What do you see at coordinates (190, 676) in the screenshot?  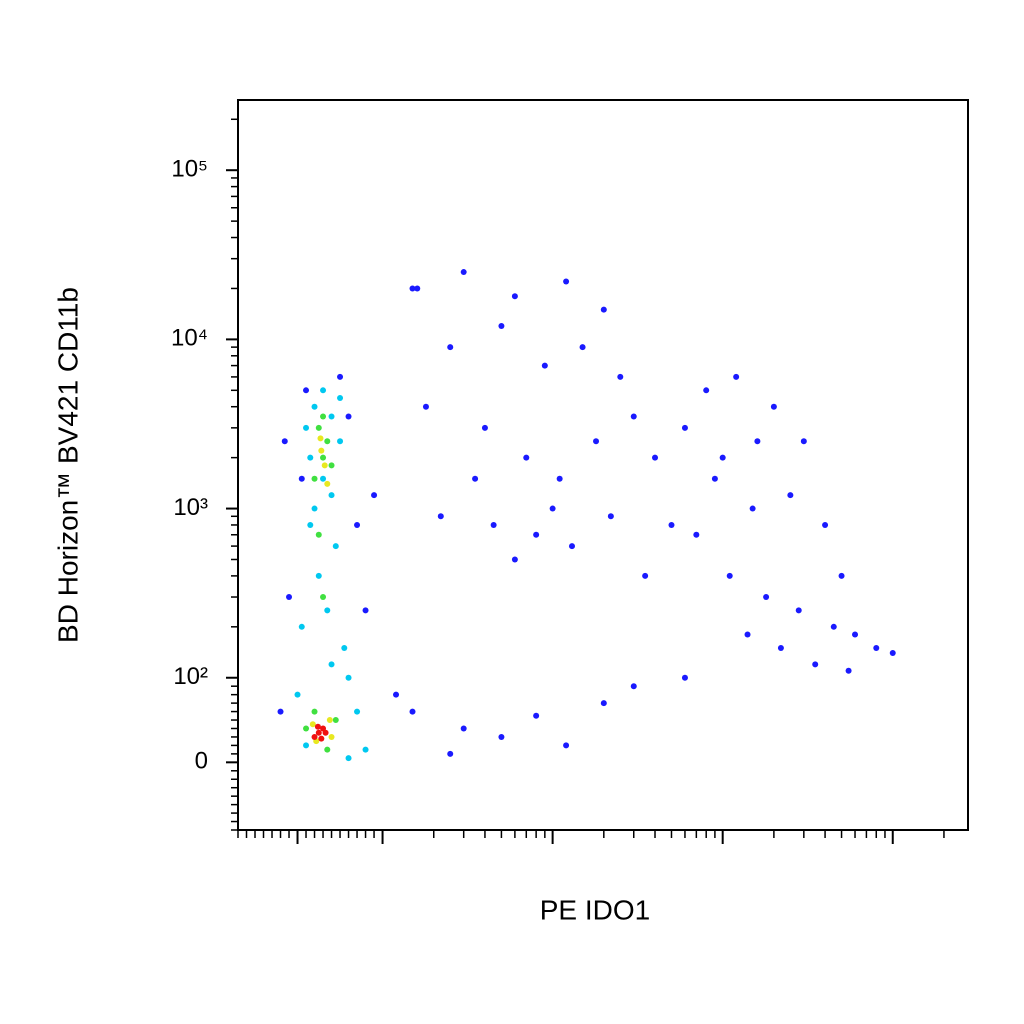 I see `y-tick-label: 10²` at bounding box center [190, 676].